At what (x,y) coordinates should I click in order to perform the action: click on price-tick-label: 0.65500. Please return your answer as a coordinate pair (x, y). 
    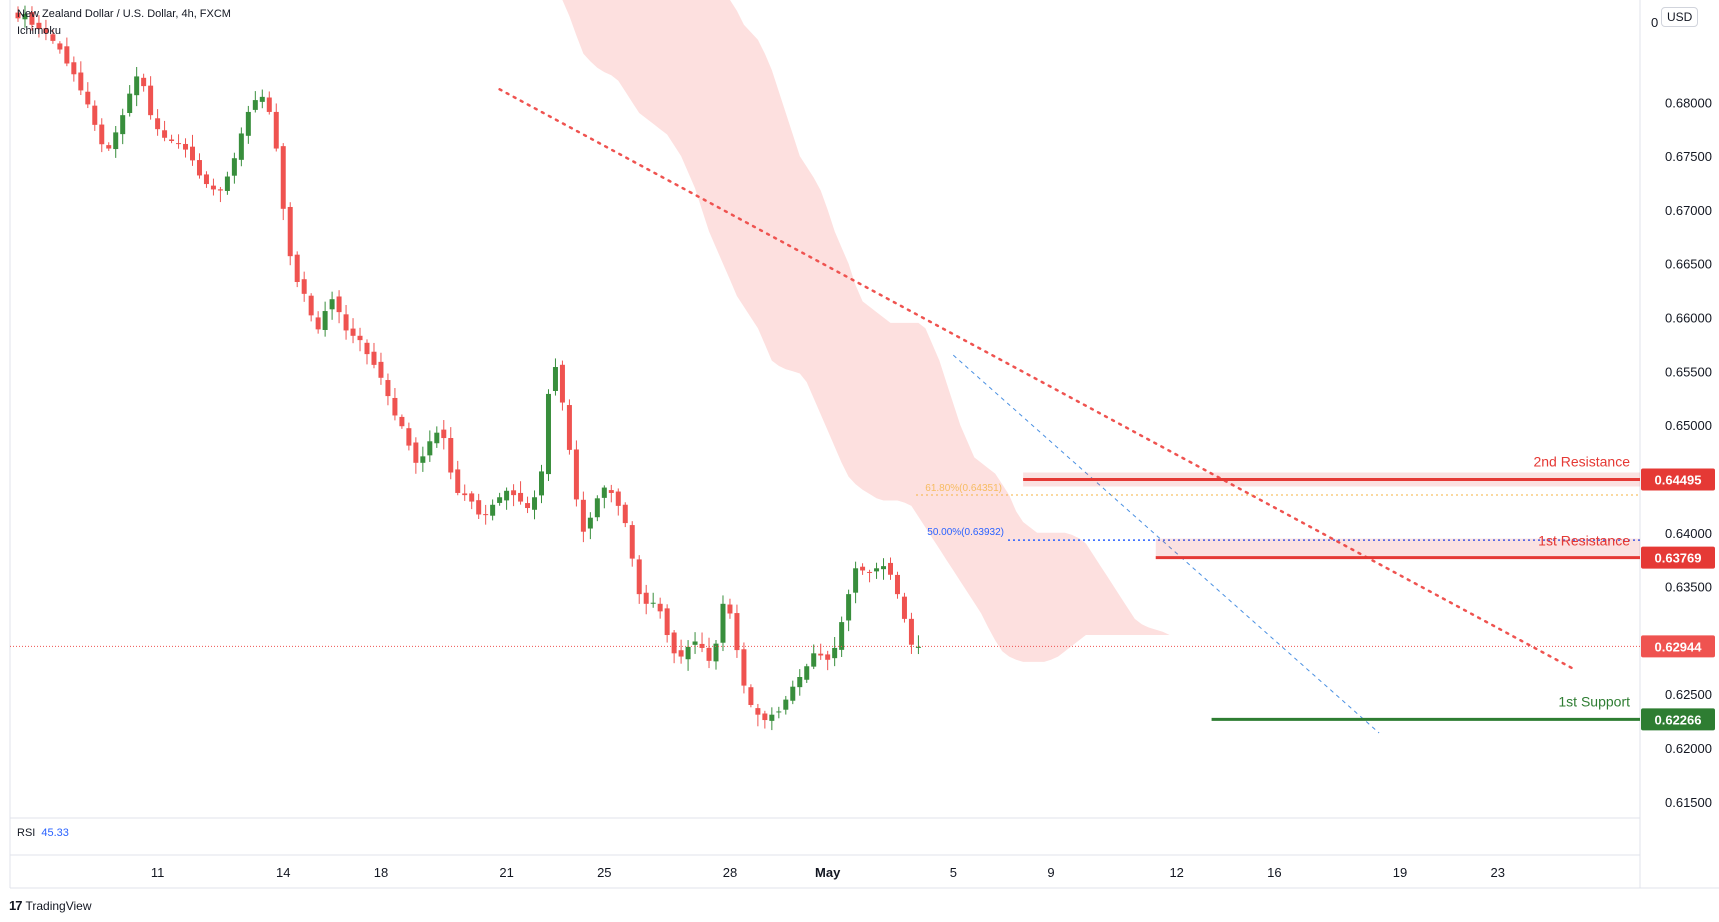
    Looking at the image, I should click on (1688, 371).